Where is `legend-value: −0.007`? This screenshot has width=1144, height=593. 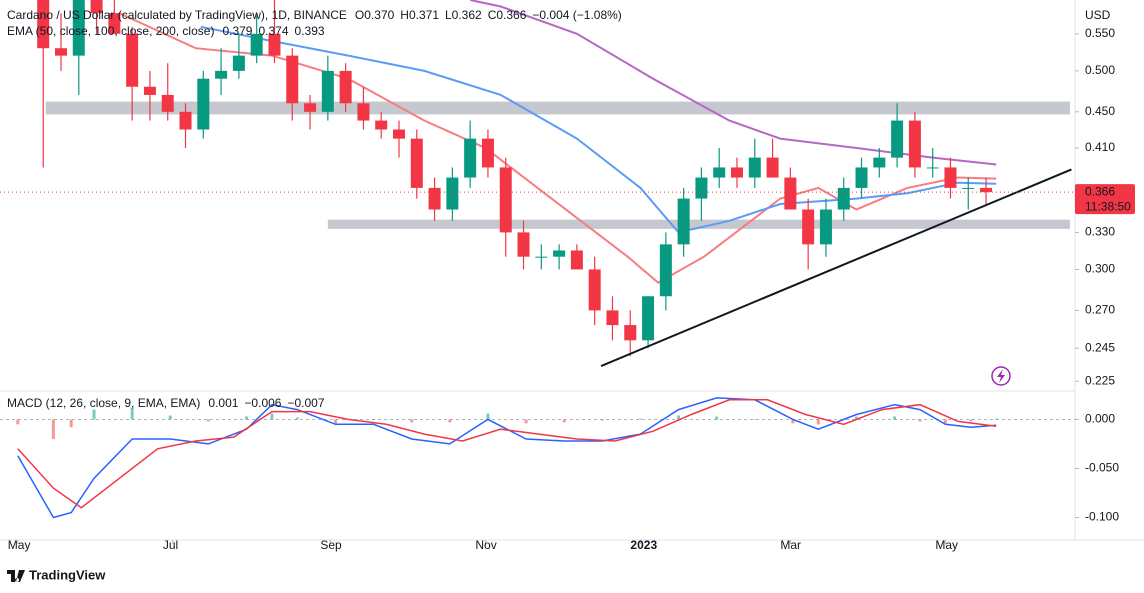
legend-value: −0.007 is located at coordinates (305, 403).